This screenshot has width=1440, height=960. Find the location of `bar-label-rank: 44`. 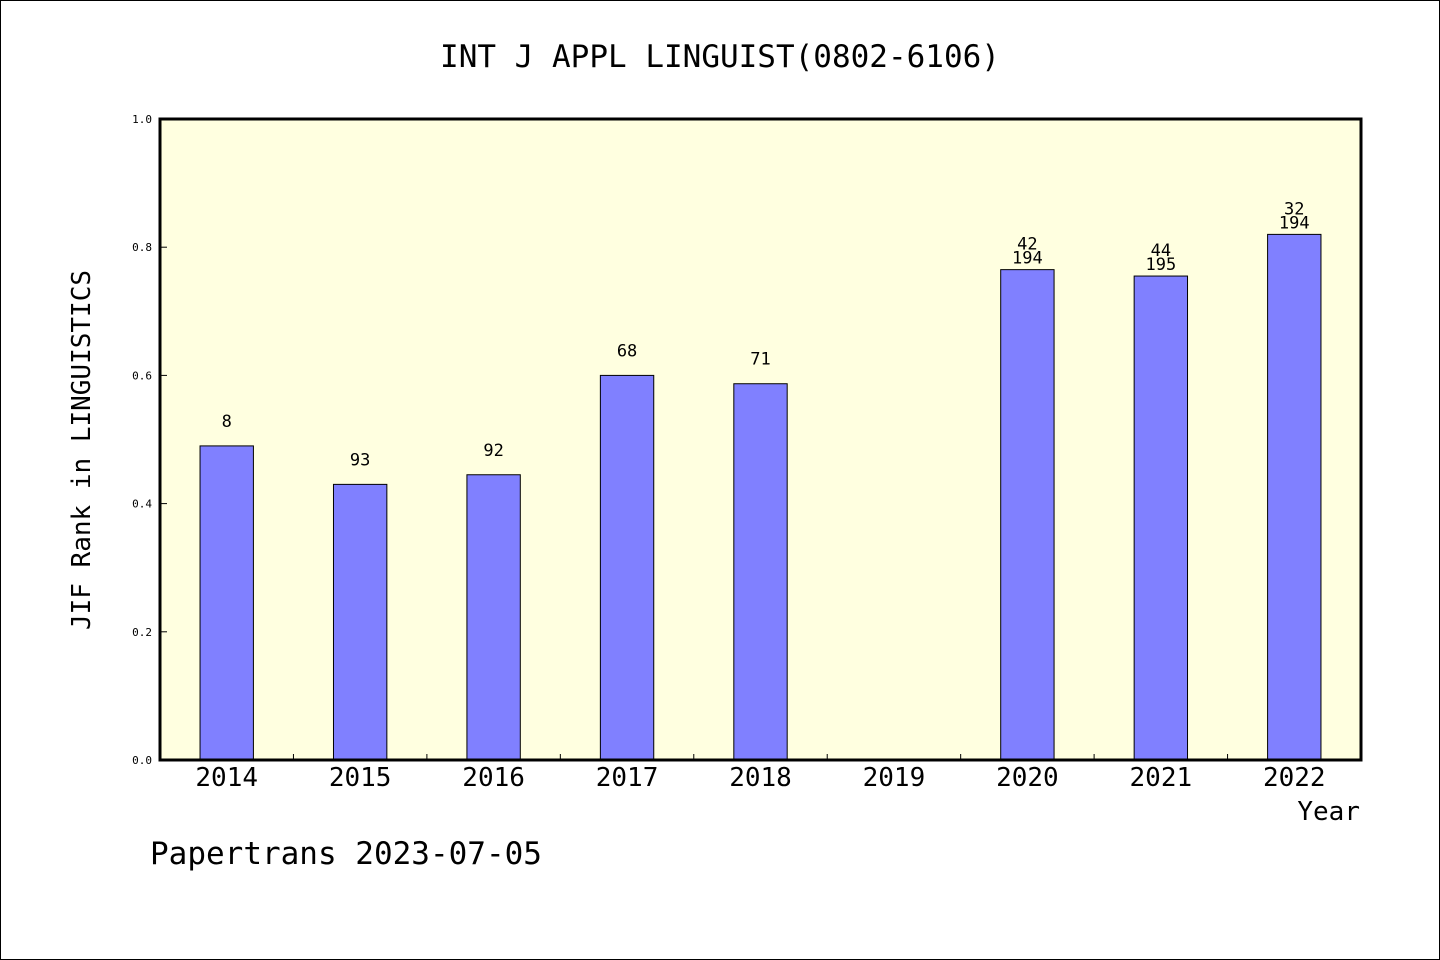

bar-label-rank: 44 is located at coordinates (1161, 251).